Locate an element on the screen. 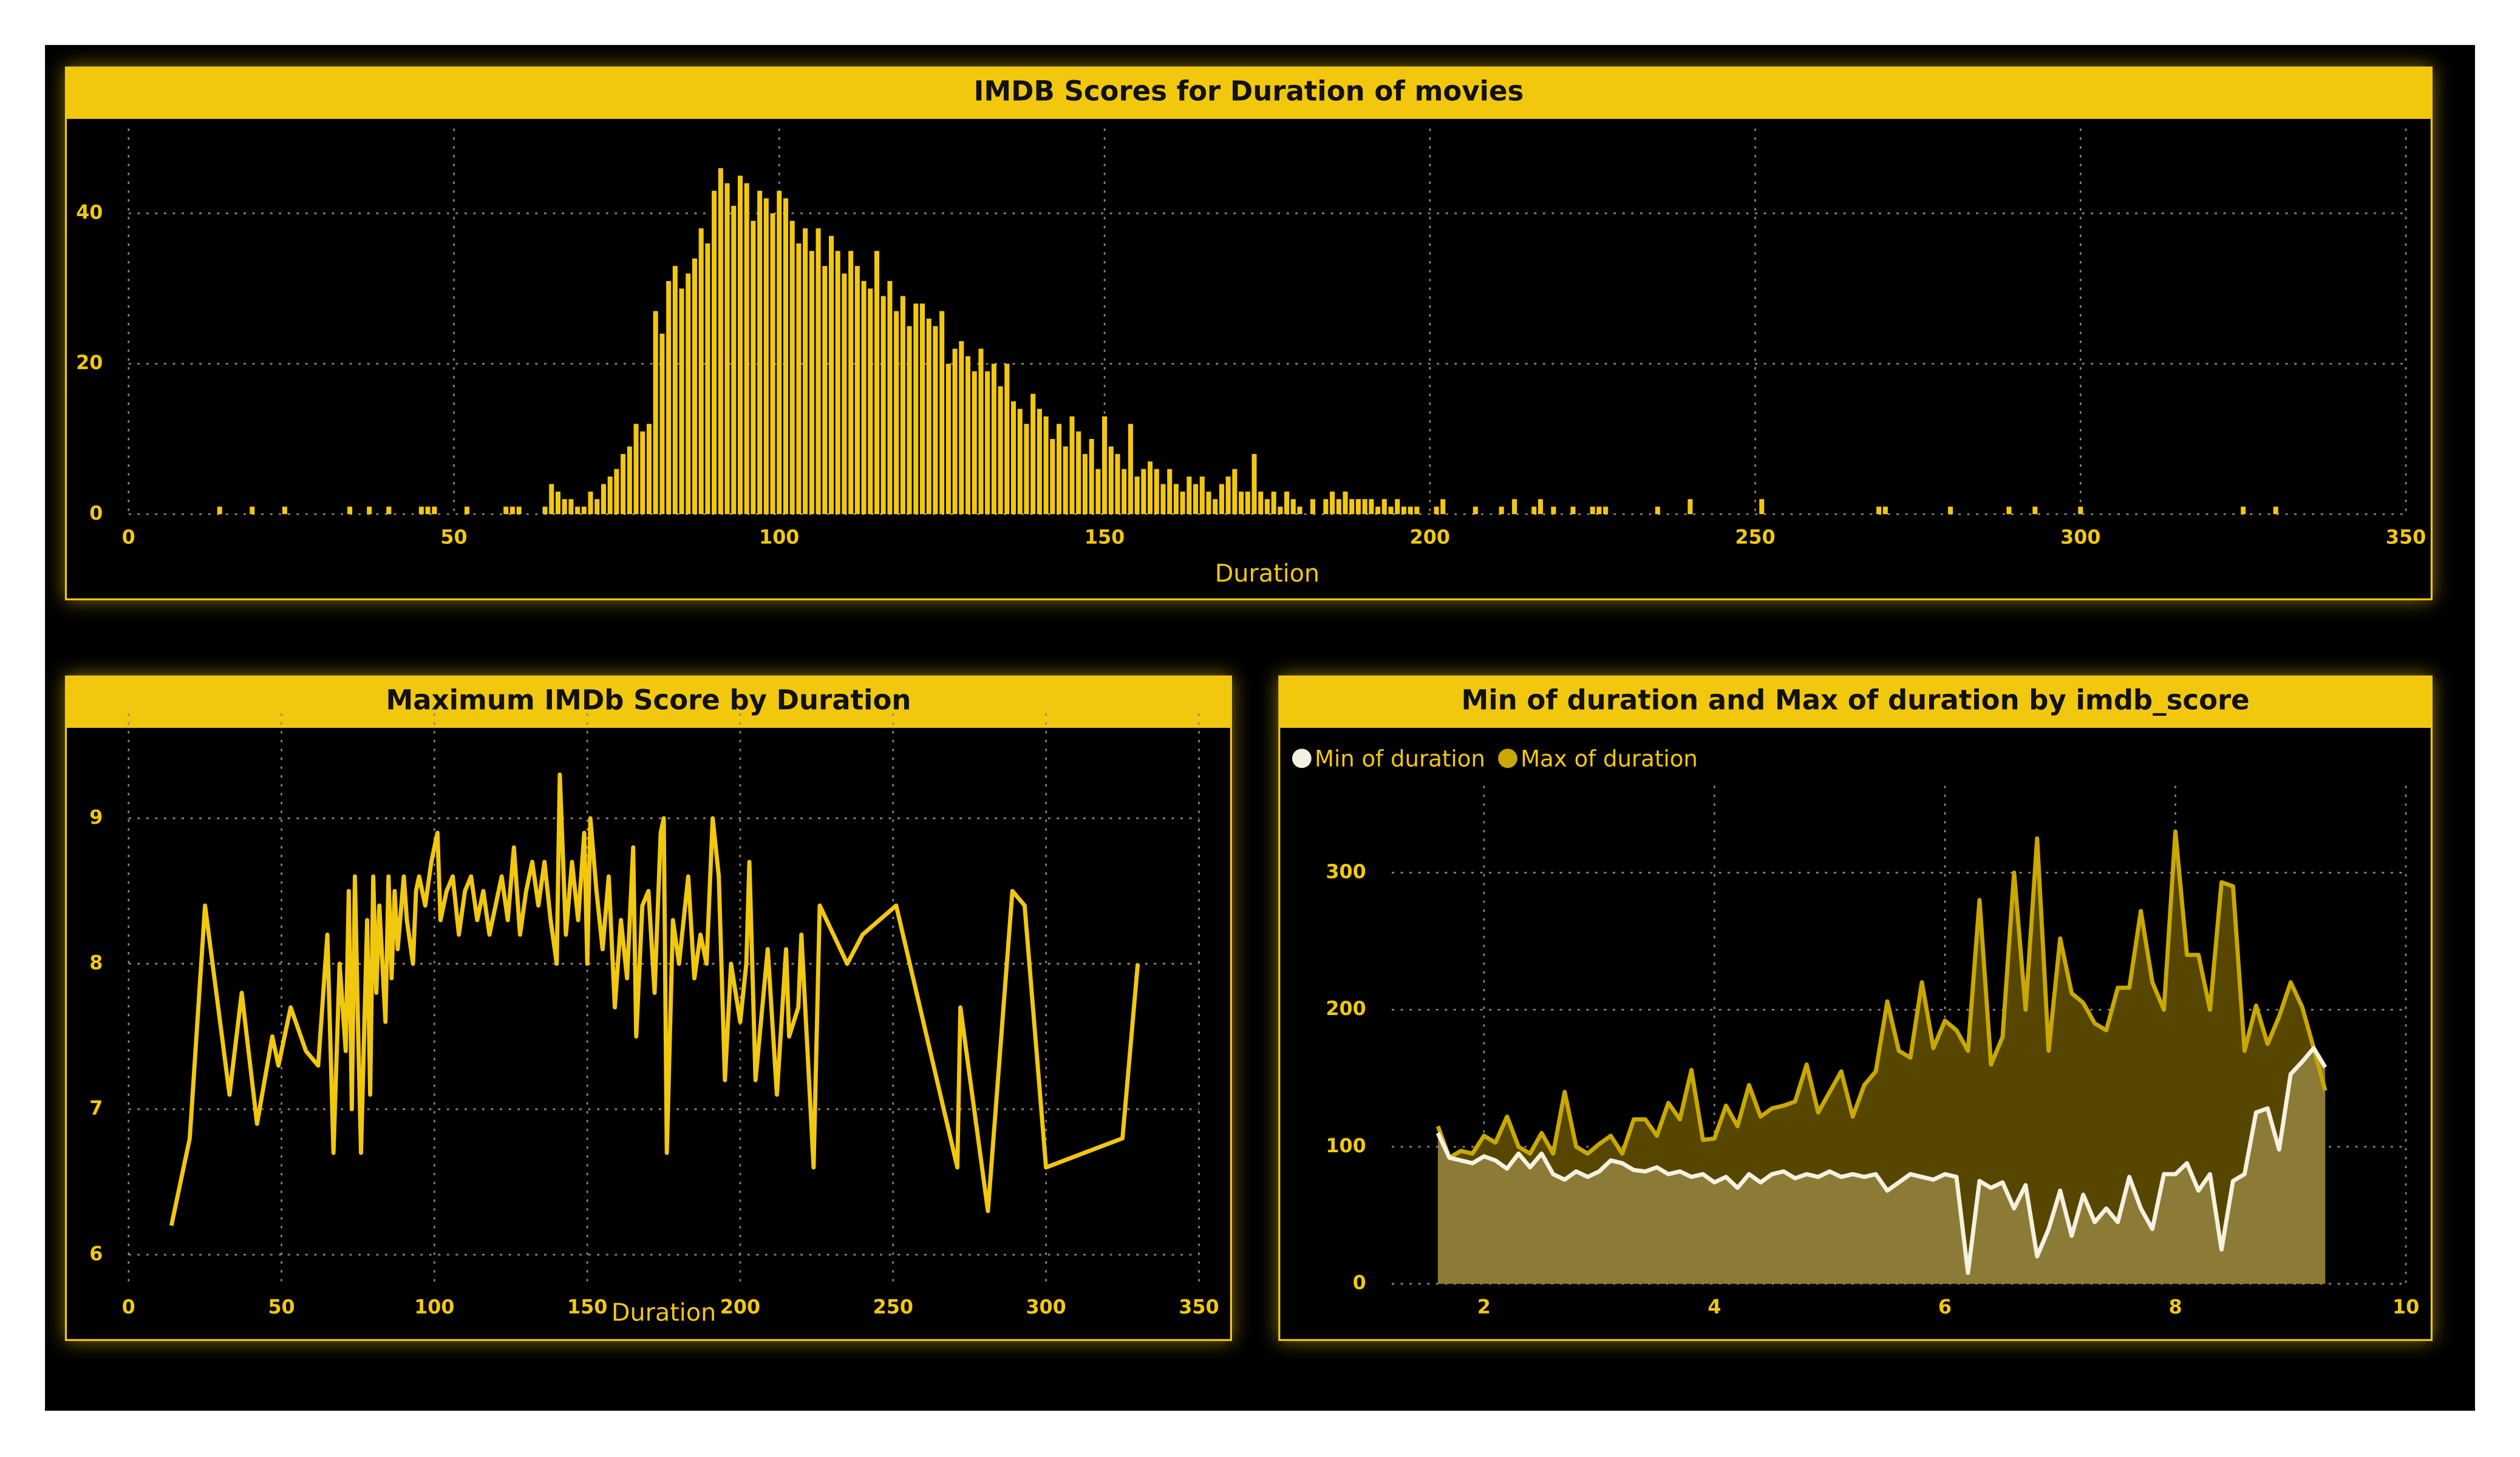  x-tick-label: 300 is located at coordinates (2080, 538).